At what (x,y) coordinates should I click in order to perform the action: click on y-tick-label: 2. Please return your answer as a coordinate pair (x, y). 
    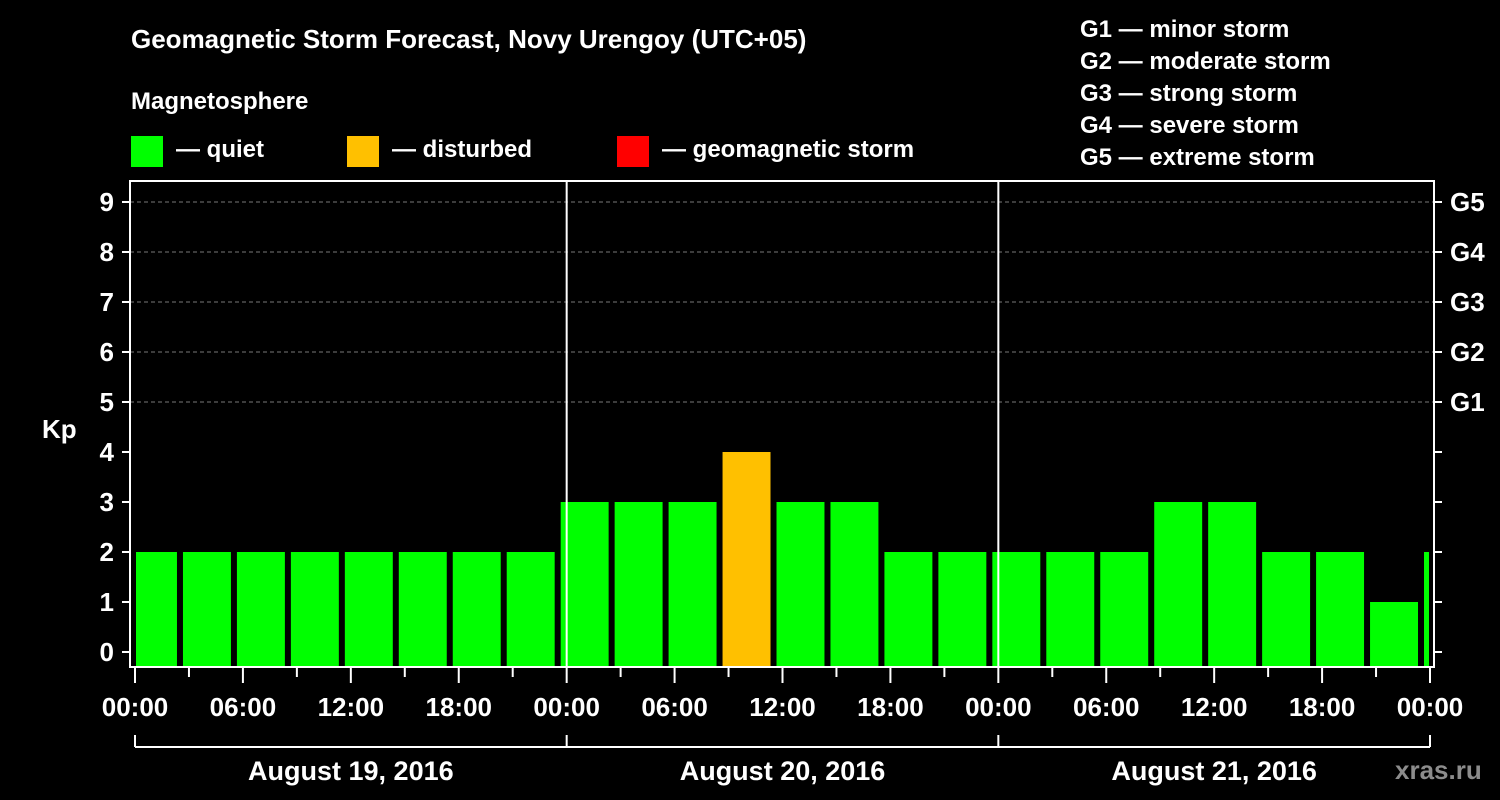
    Looking at the image, I should click on (107, 552).